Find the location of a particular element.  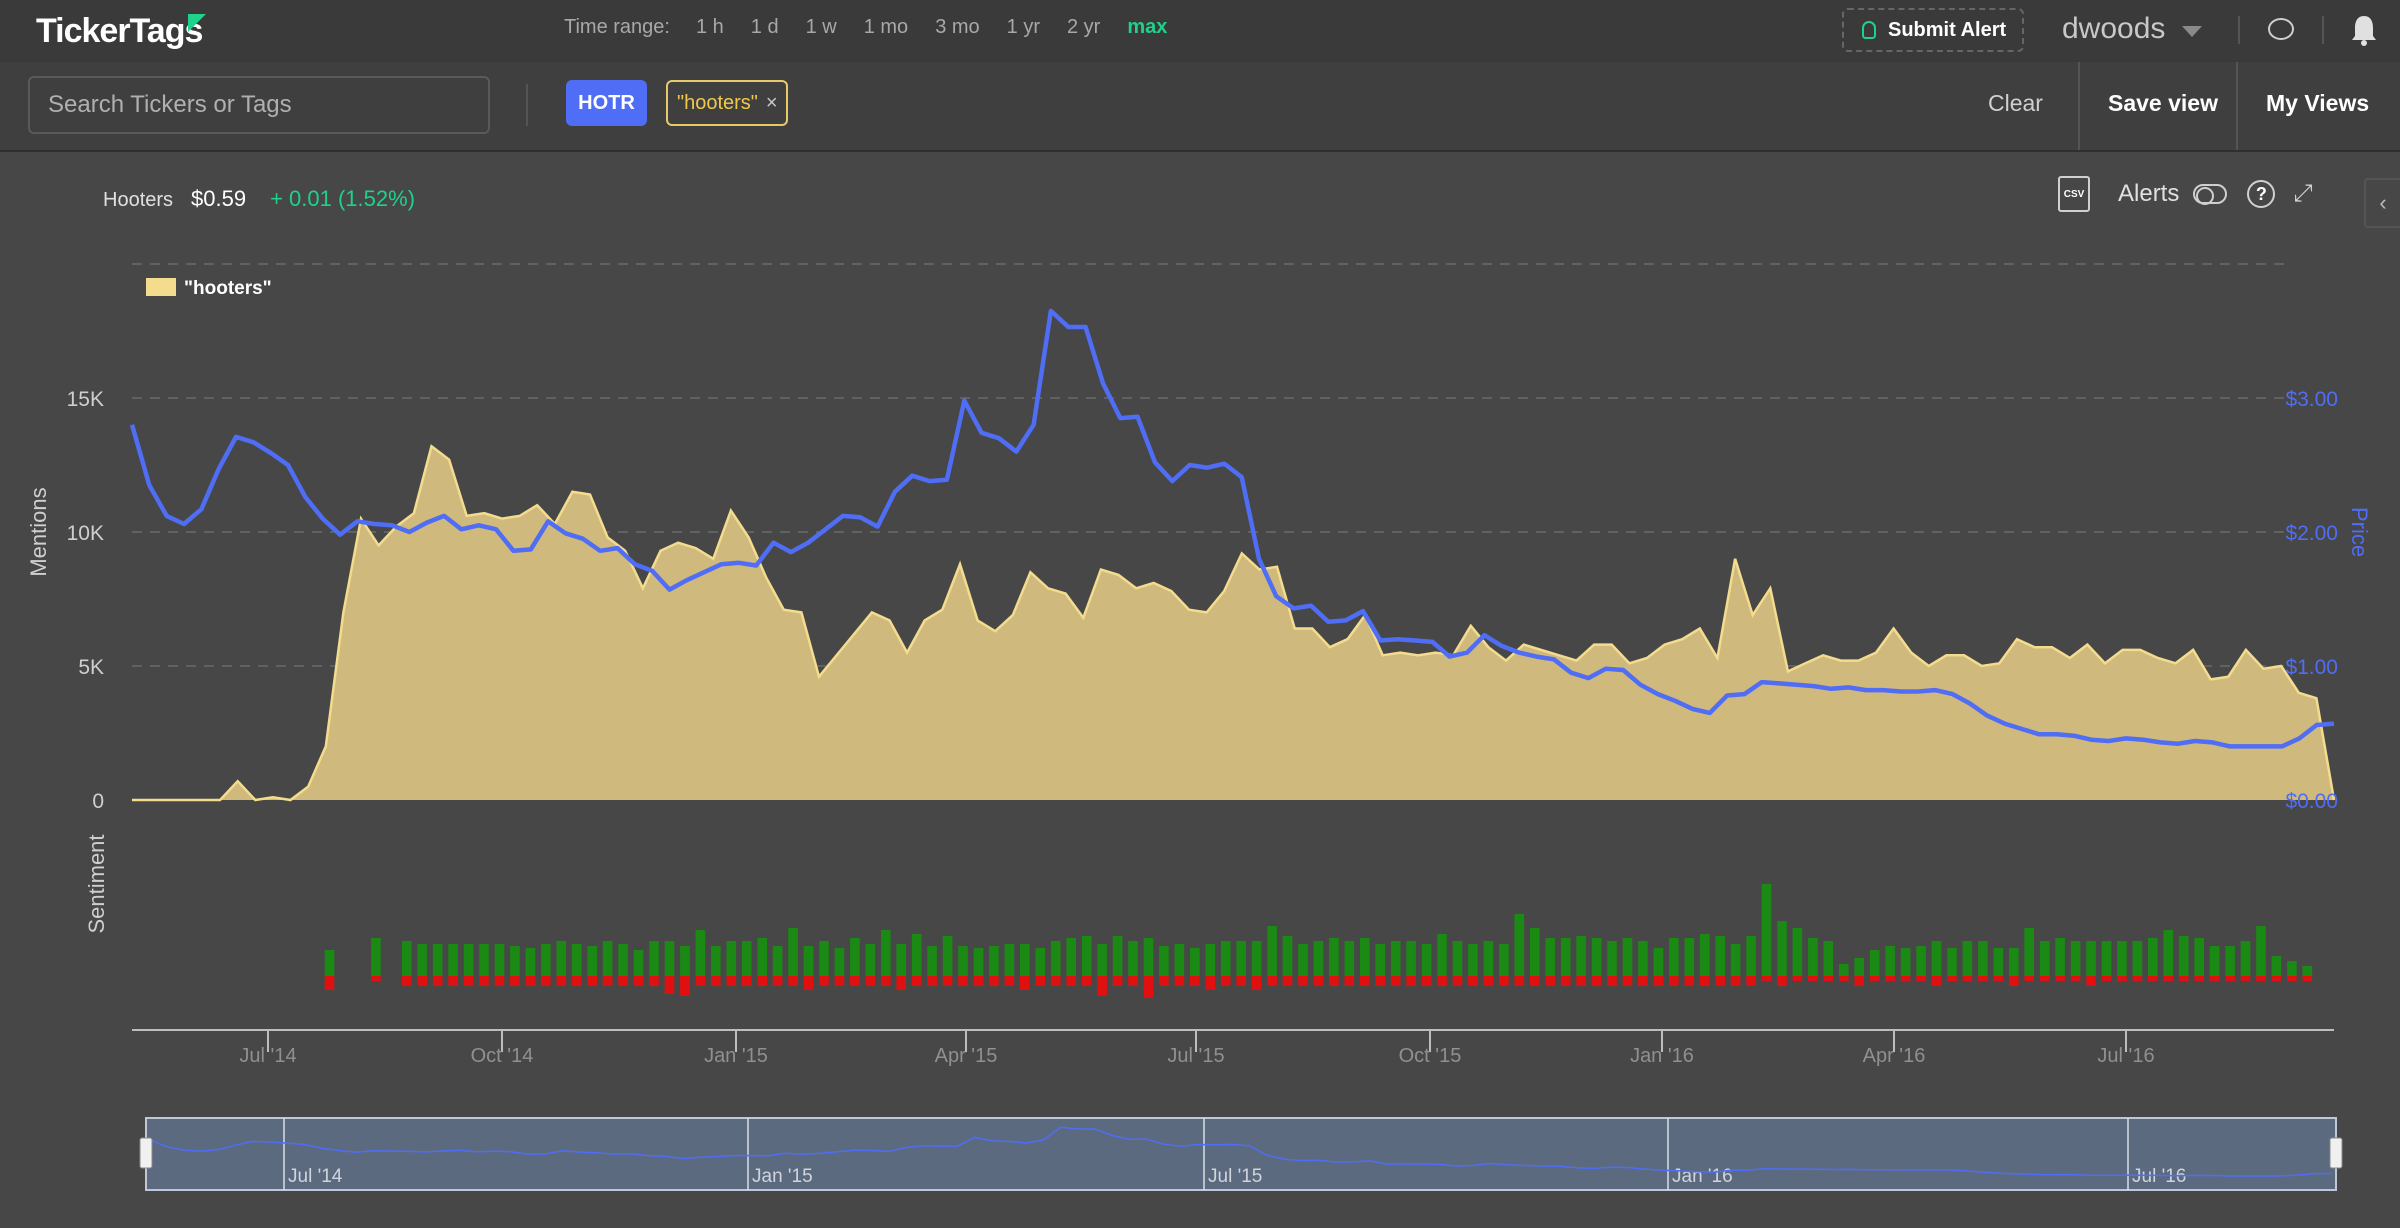

app-logo: TickerTags is located at coordinates (119, 31).